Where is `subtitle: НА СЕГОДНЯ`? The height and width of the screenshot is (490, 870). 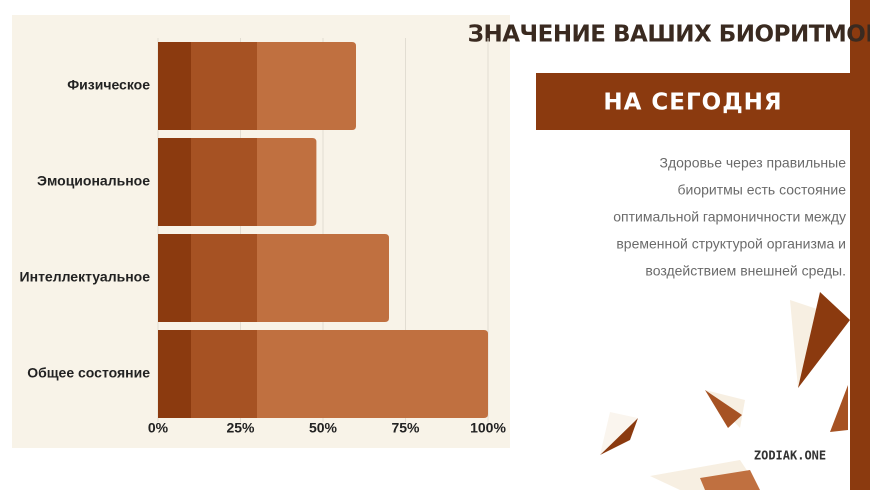
subtitle: НА СЕГОДНЯ is located at coordinates (692, 103).